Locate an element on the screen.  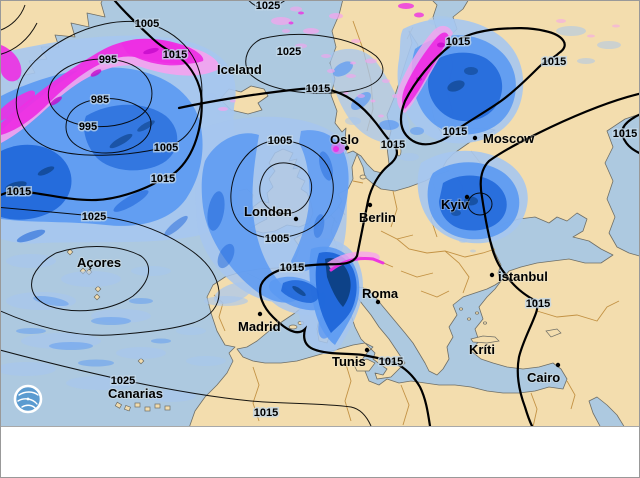
danish-island is located at coordinates (363, 177).